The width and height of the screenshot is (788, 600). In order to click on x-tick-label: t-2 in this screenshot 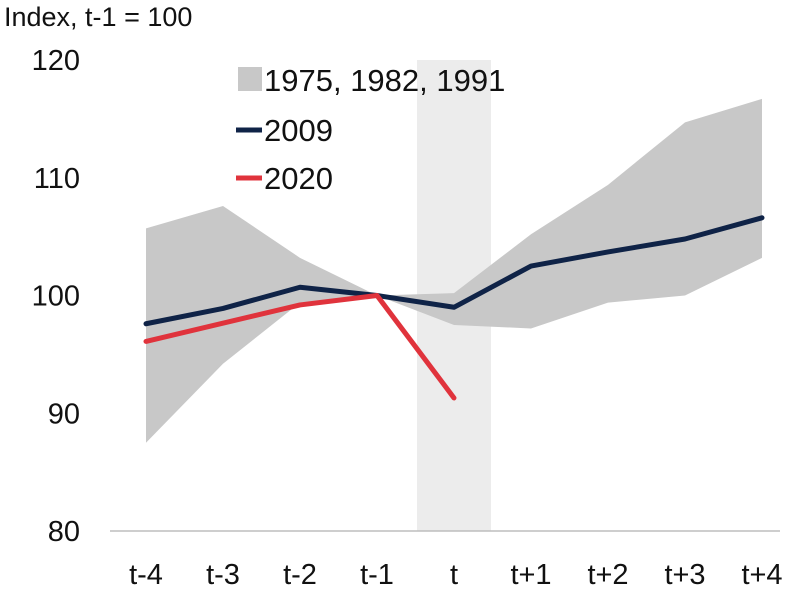, I will do `click(300, 575)`.